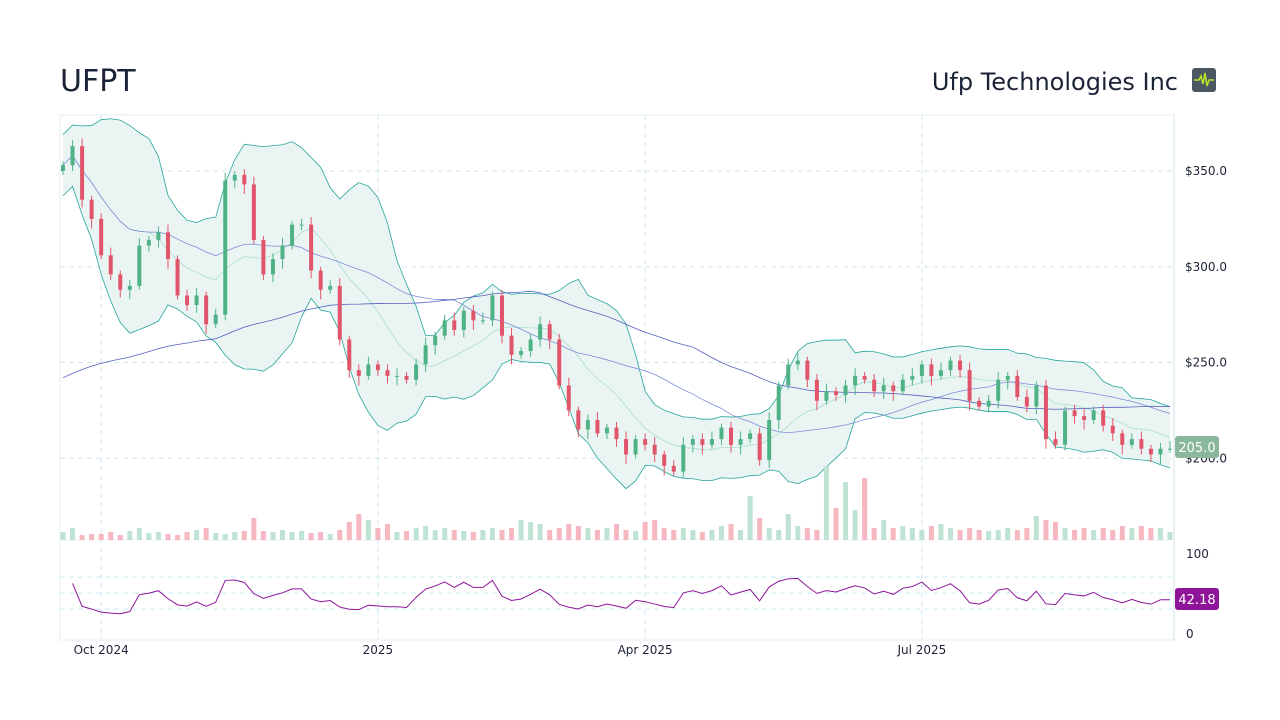  Describe the element at coordinates (1197, 447) in the screenshot. I see `last-price-badge` at that location.